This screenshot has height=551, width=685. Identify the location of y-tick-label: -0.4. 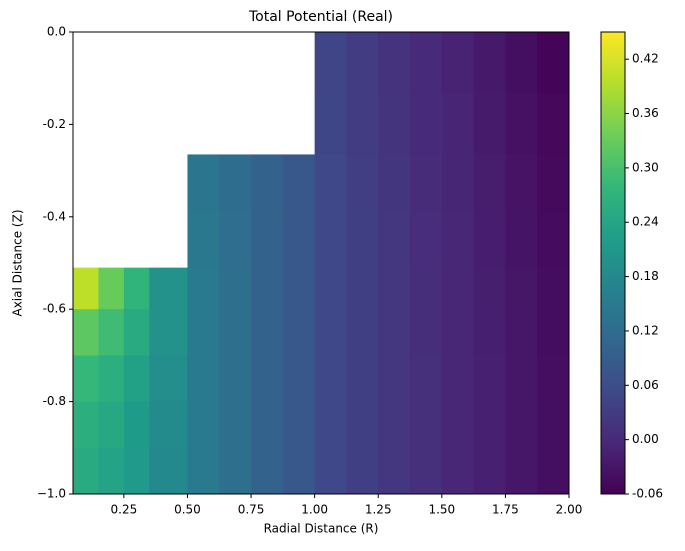
(54, 216).